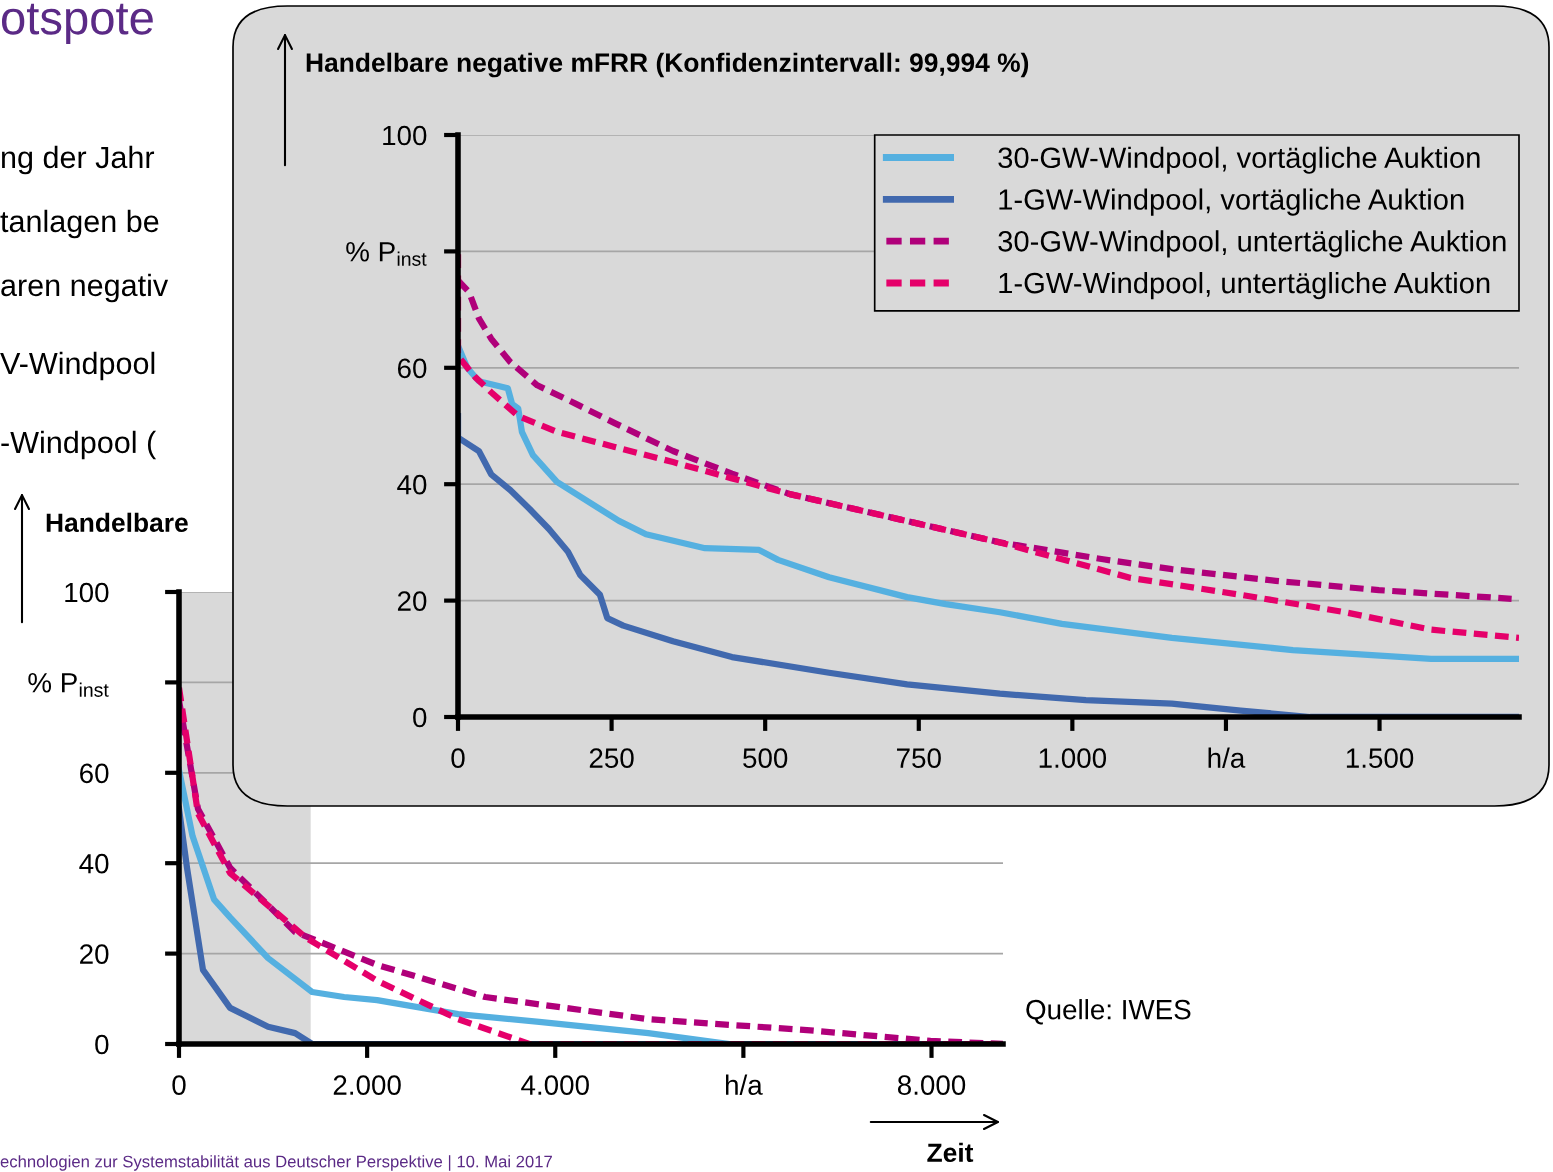 The image size is (1553, 1172). I want to click on x-tick-label: 1.000, so click(1073, 758).